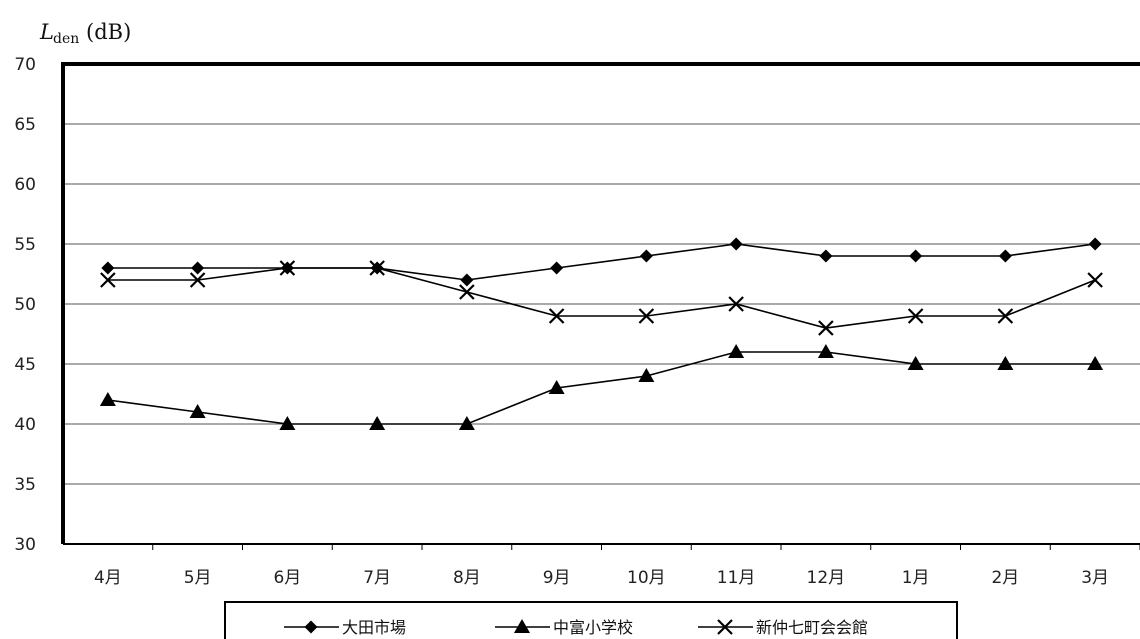 This screenshot has width=1140, height=639. Describe the element at coordinates (198, 578) in the screenshot. I see `x-tick-label: 5月` at that location.